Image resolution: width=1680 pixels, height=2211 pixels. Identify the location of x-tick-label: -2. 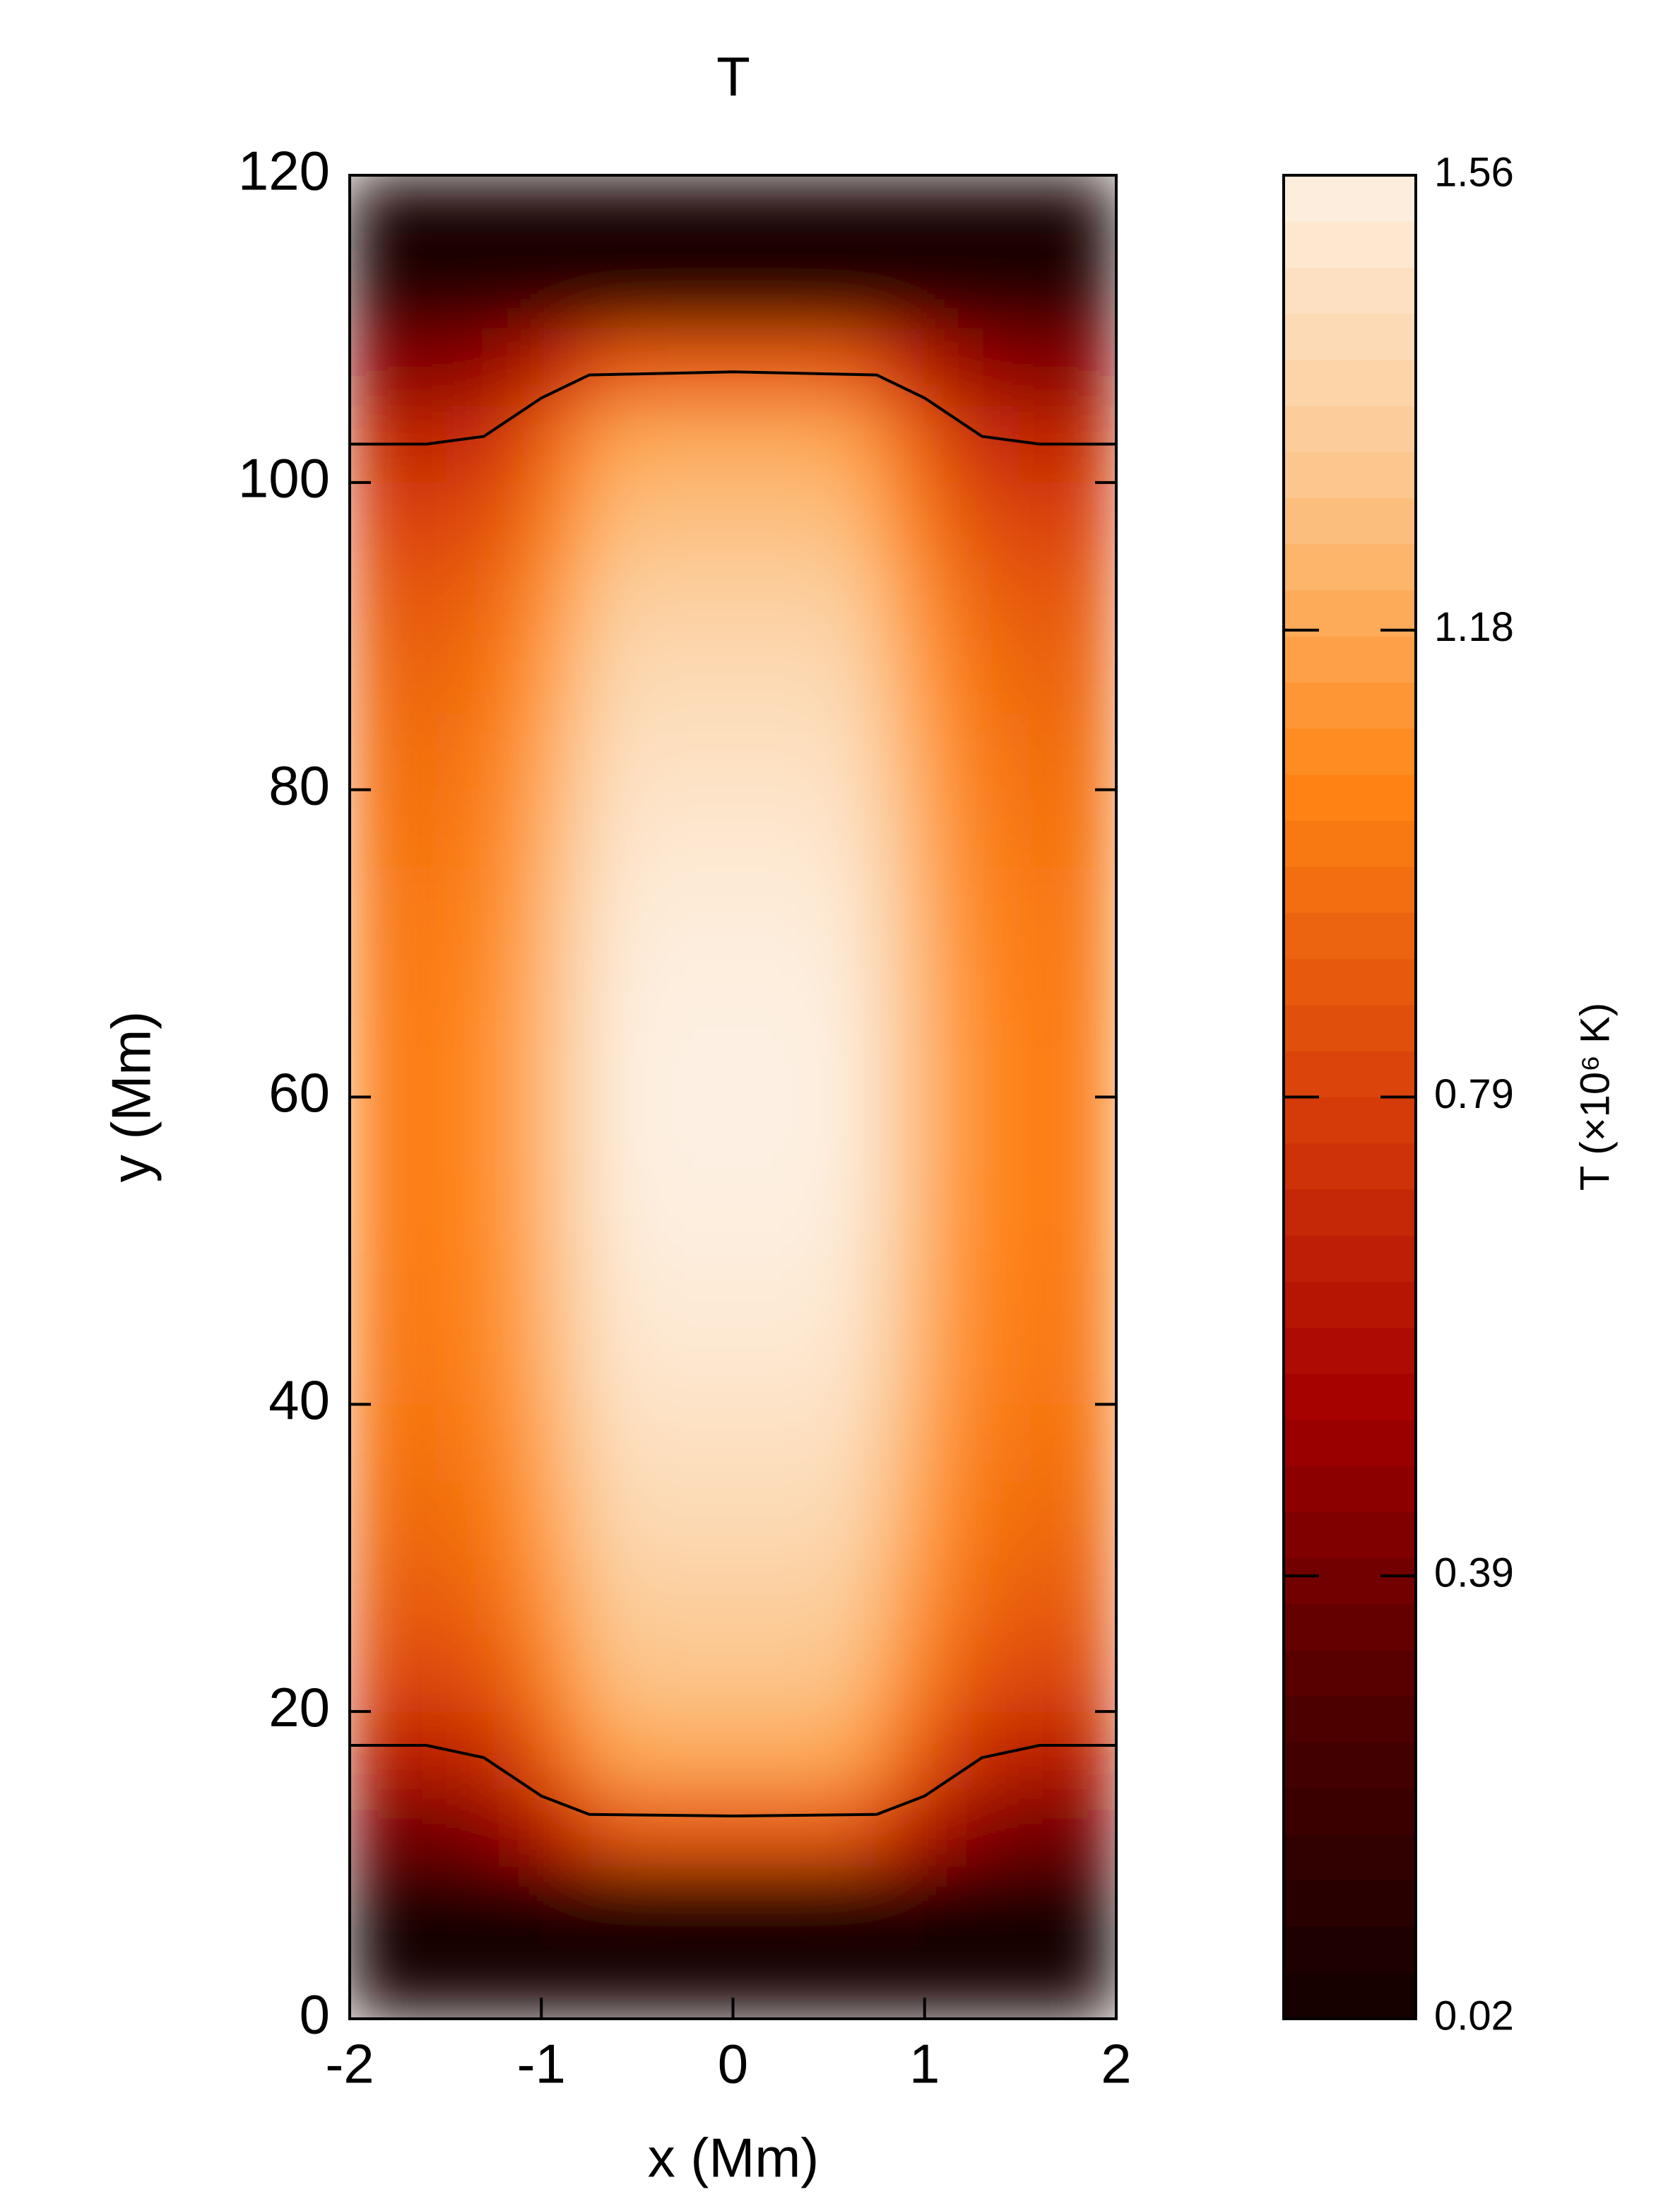
(349, 2064).